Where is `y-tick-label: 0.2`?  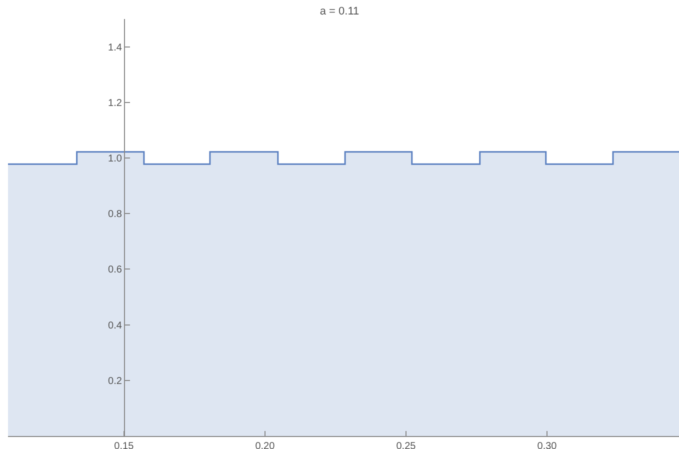
y-tick-label: 0.2 is located at coordinates (115, 381).